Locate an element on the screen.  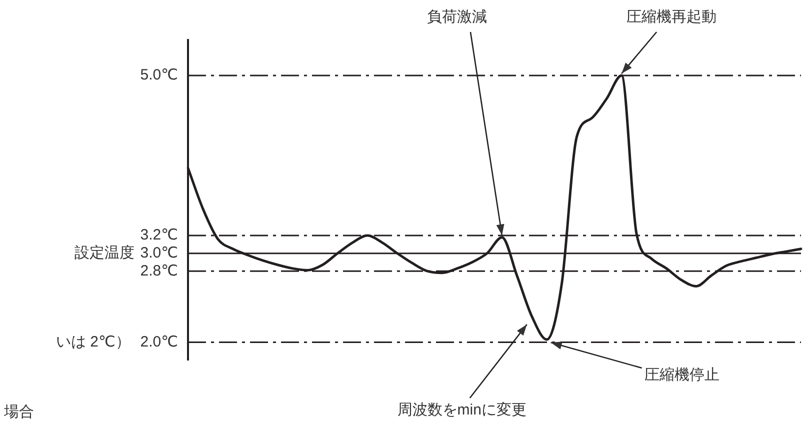
text: 周波数をminに変更 is located at coordinates (461, 410).